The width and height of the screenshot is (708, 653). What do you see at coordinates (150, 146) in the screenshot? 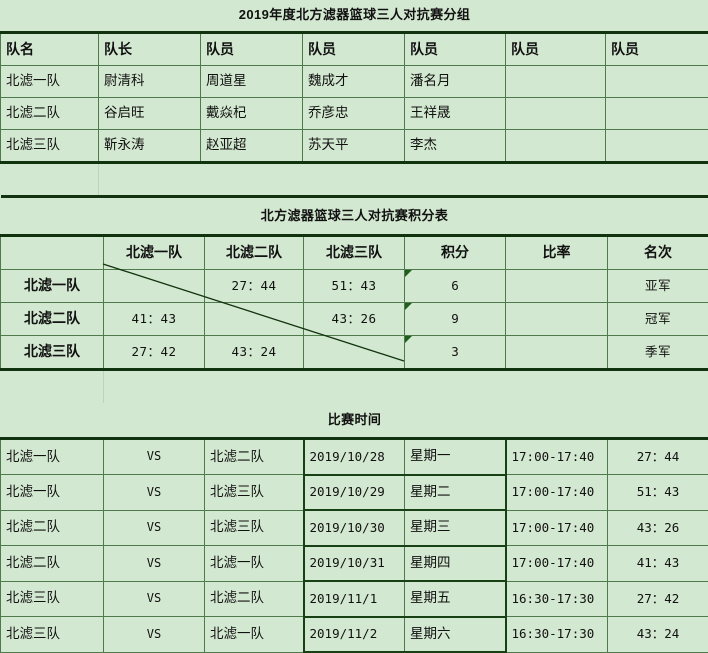
I see `group-cell: 靳永涛` at bounding box center [150, 146].